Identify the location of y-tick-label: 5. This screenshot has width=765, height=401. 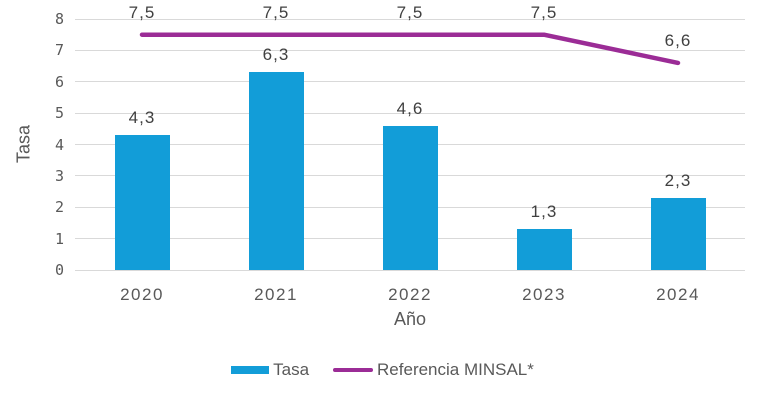
(59, 113).